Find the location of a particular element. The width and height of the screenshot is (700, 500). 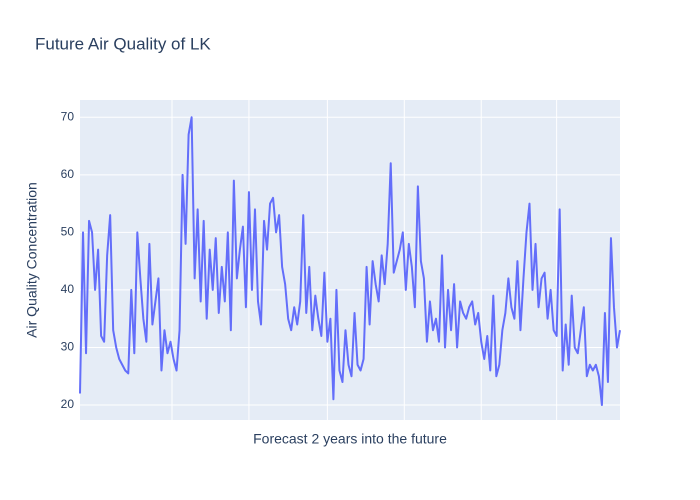

x-axis-label: Forecast 2 years into the future is located at coordinates (350, 439).